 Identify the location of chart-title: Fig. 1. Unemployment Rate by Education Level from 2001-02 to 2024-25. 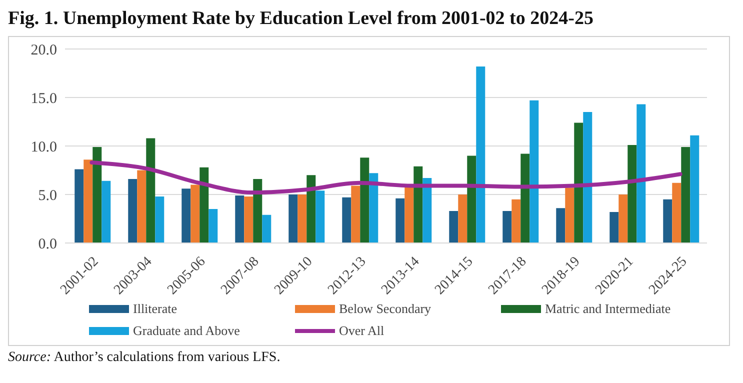
(301, 19).